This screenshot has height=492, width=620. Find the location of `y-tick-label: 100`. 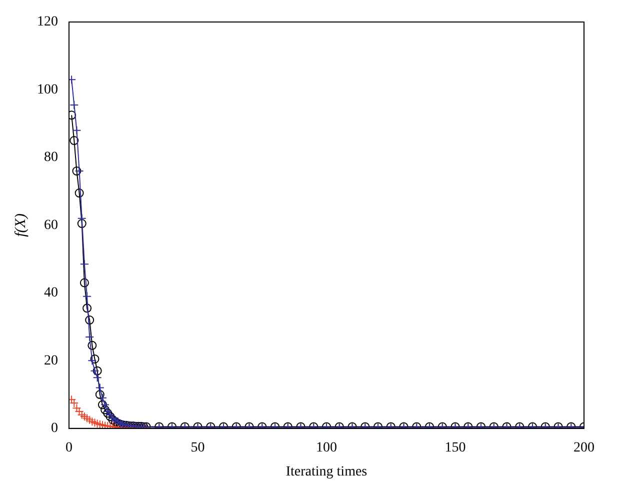

y-tick-label: 100 is located at coordinates (47, 90).